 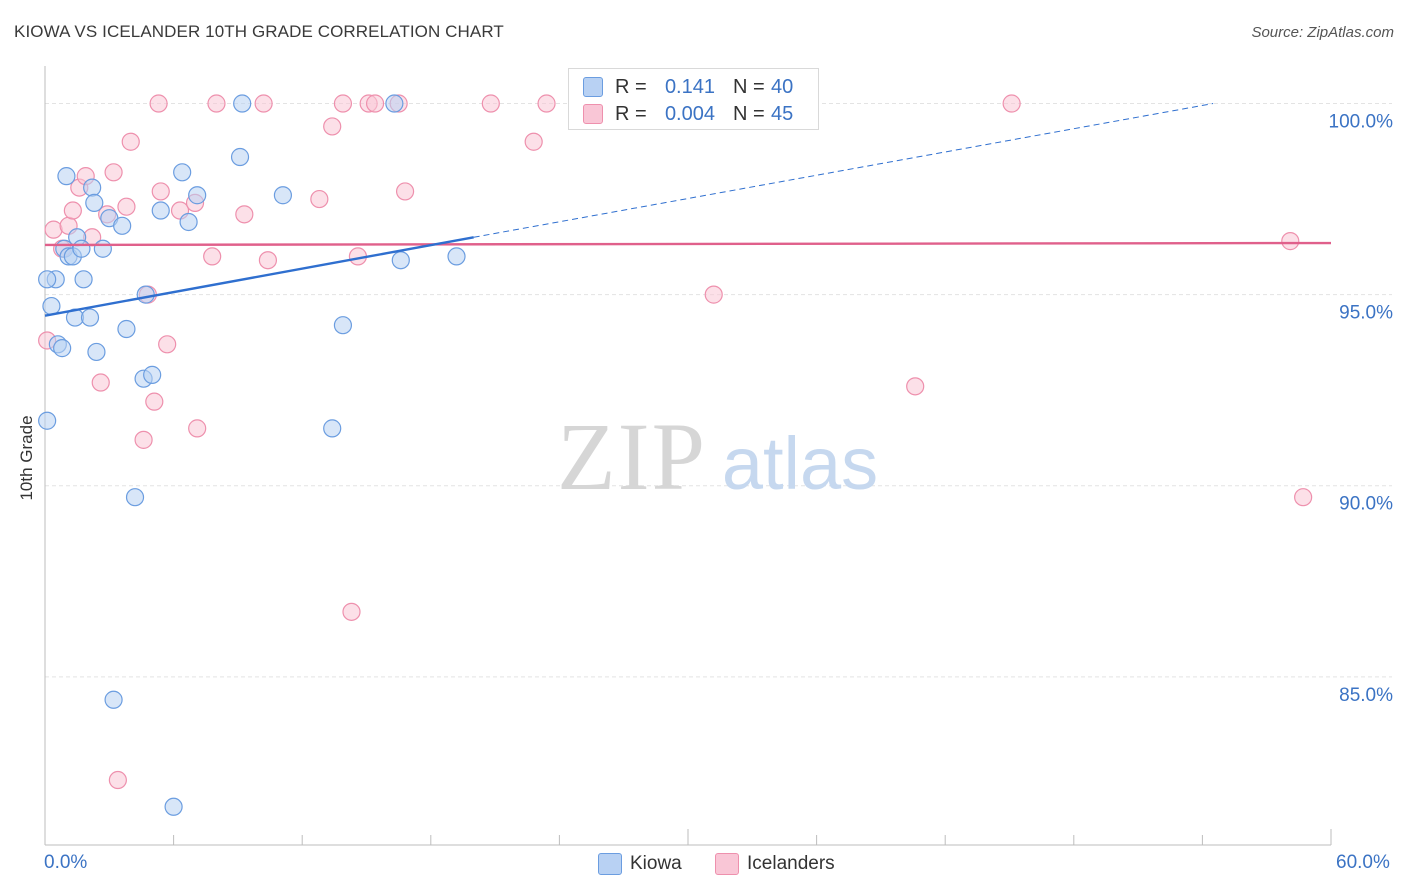 I want to click on kiowa-legend-label: Kiowa, so click(x=656, y=863).